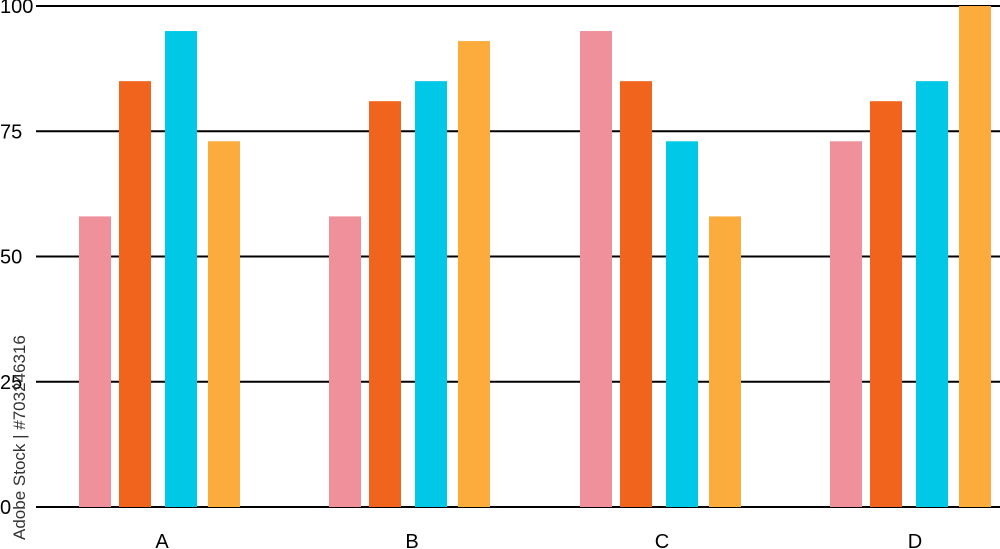 This screenshot has height=549, width=1000. What do you see at coordinates (662, 540) in the screenshot?
I see `x-category-label: C` at bounding box center [662, 540].